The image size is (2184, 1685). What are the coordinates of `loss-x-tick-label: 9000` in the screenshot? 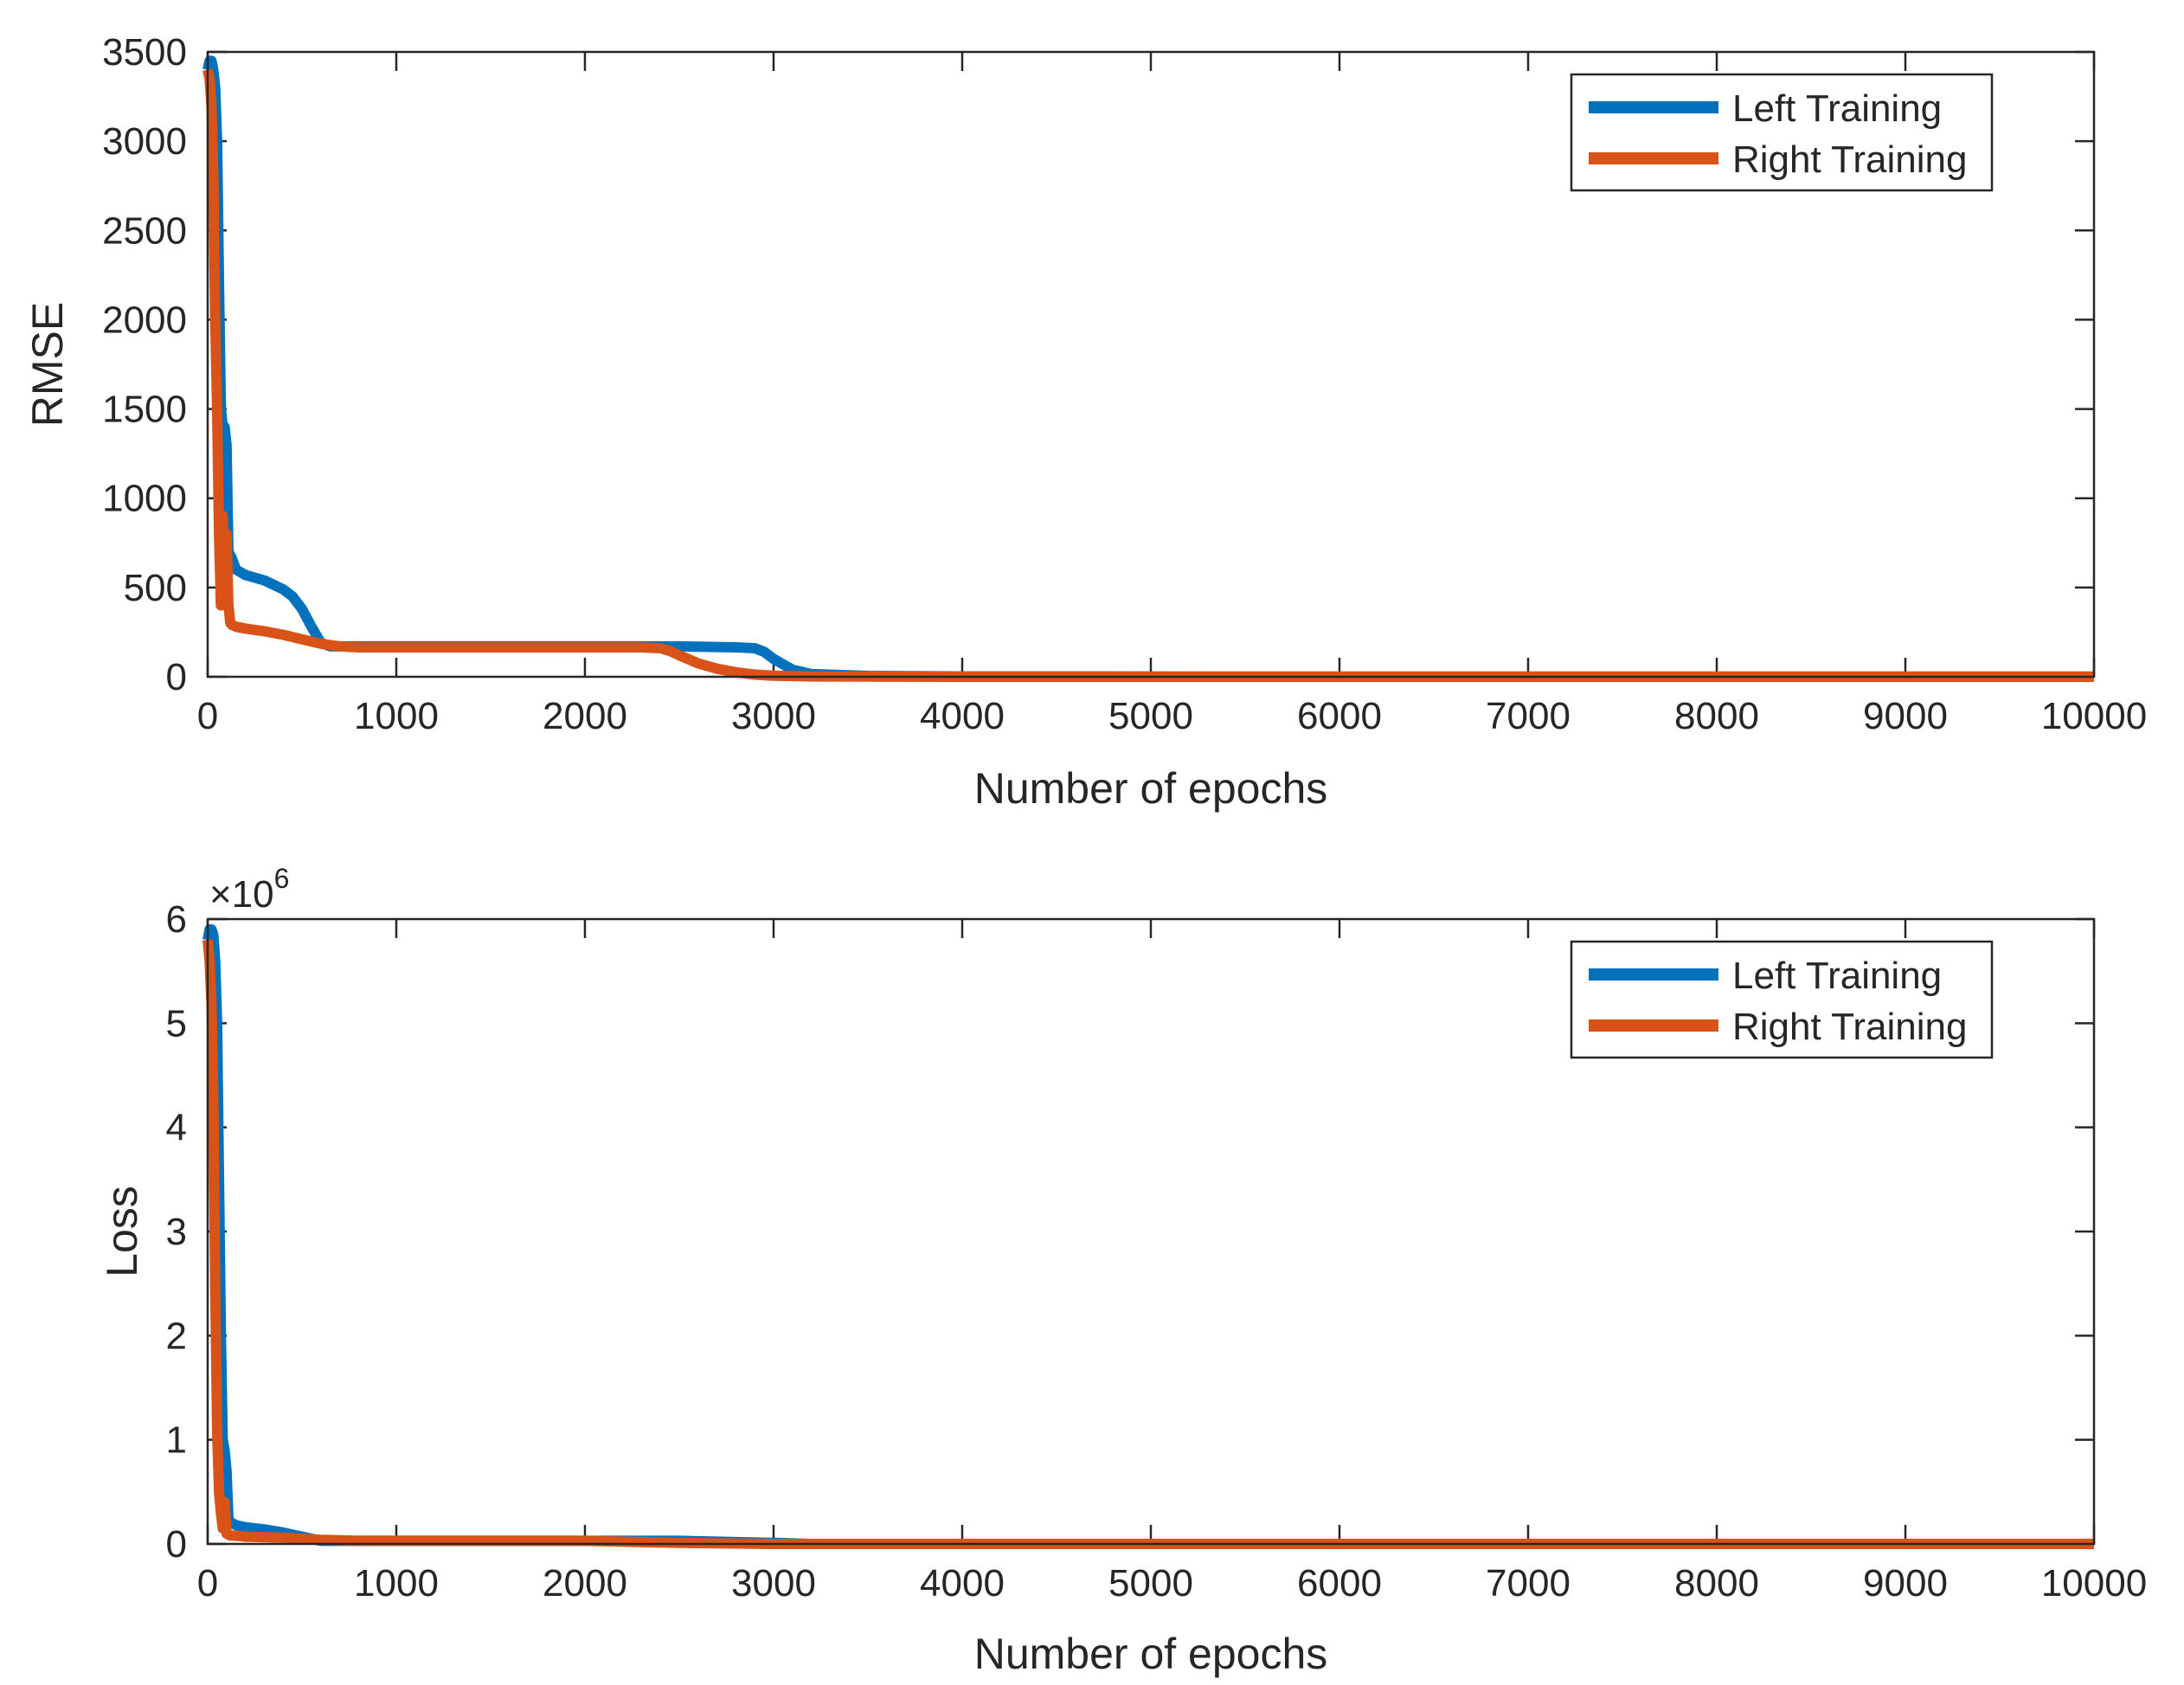 It's located at (1905, 1583).